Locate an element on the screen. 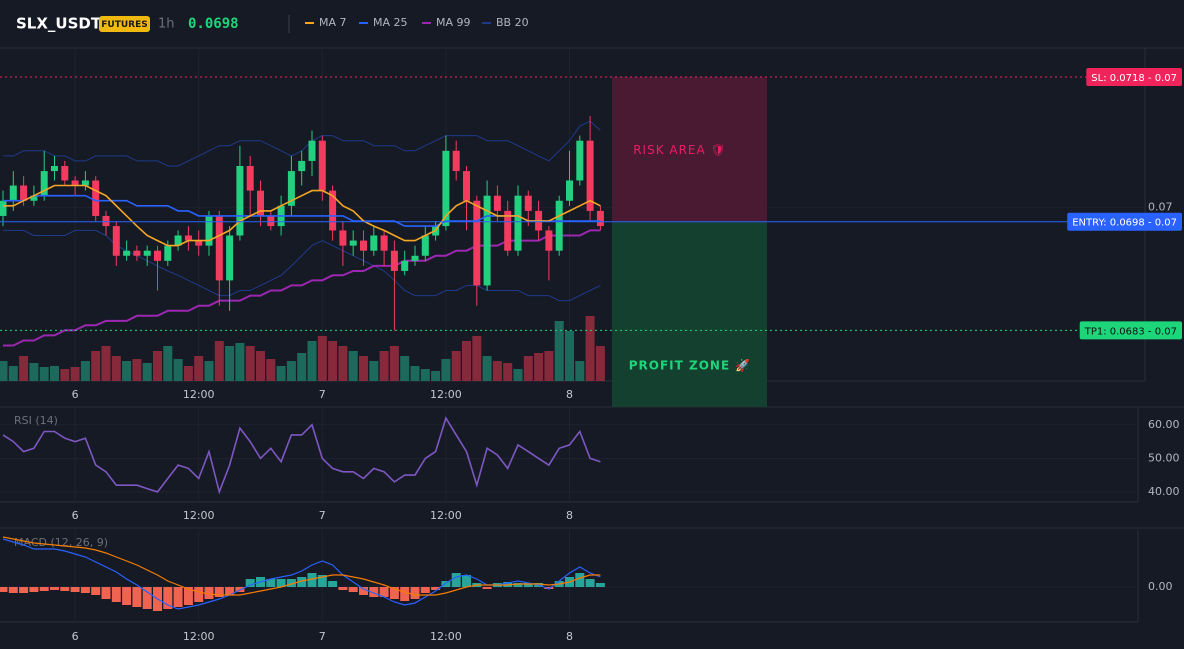 The width and height of the screenshot is (1184, 649). ma-line is located at coordinates (302, 215).